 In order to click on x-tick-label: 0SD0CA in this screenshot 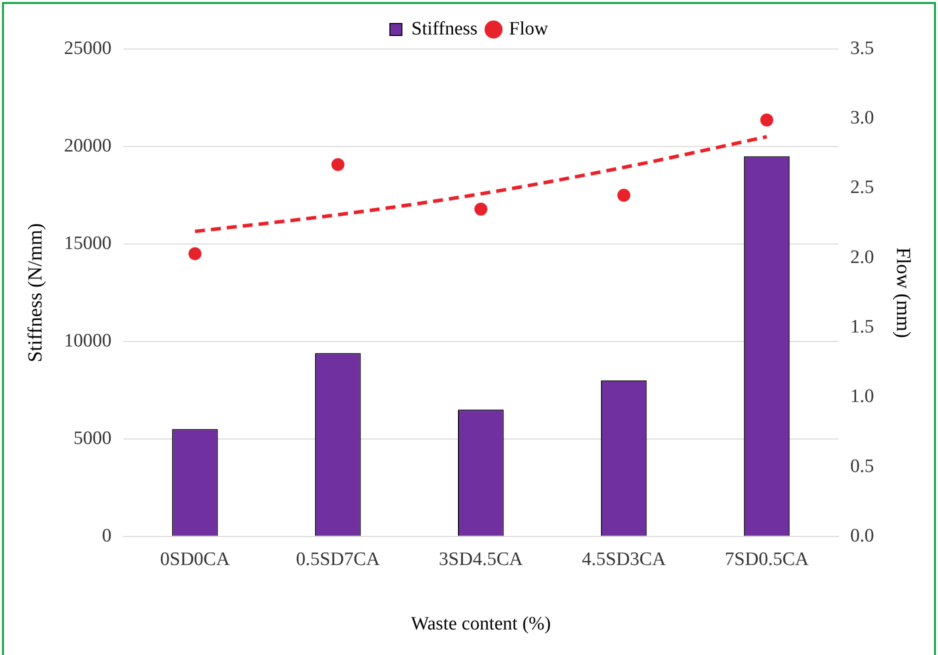, I will do `click(195, 559)`.